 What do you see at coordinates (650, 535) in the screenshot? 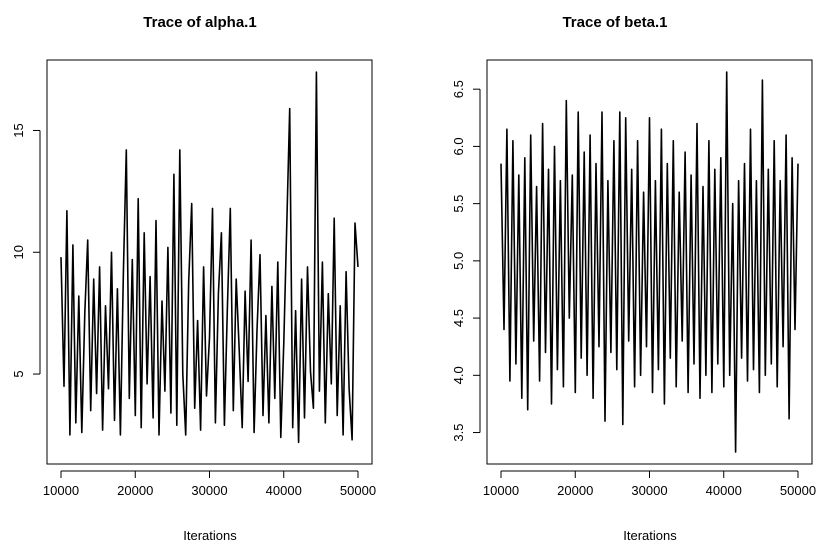
I see `x-axis-label-beta: Iterations` at bounding box center [650, 535].